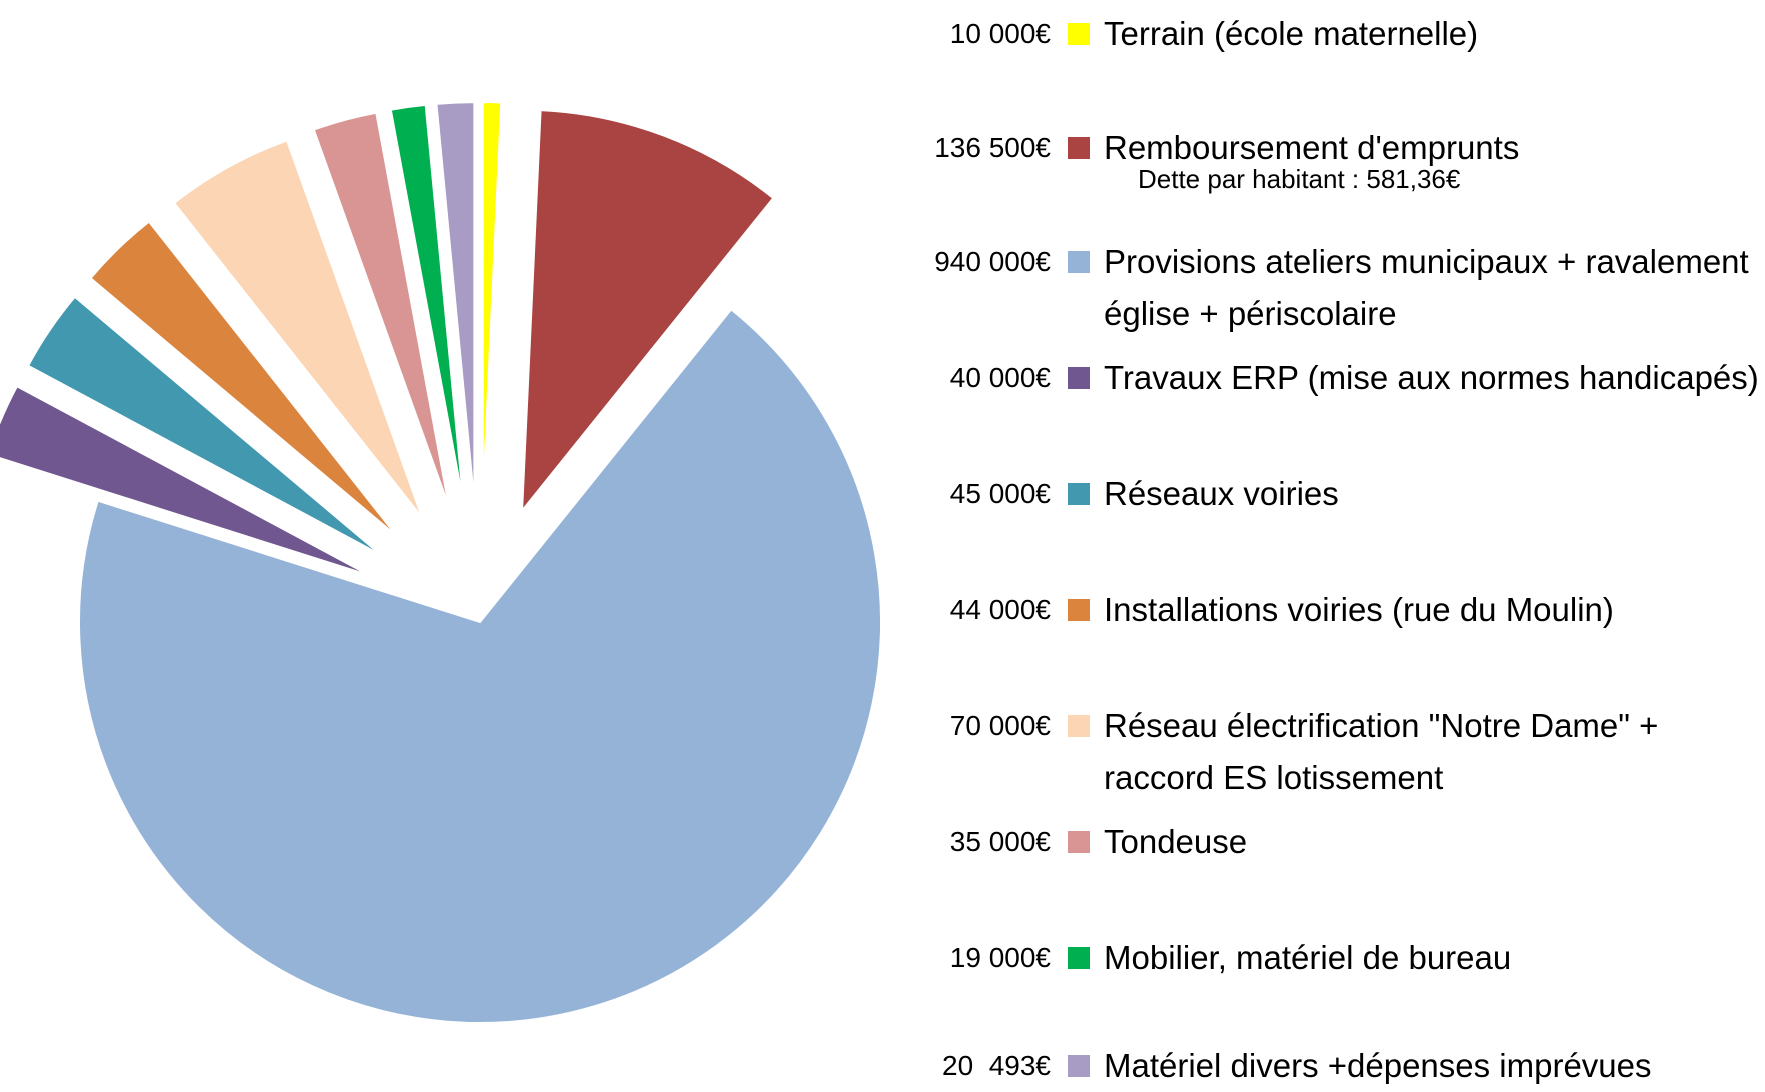 The height and width of the screenshot is (1092, 1765). What do you see at coordinates (996, 1065) in the screenshot?
I see `value-label: 20 493€` at bounding box center [996, 1065].